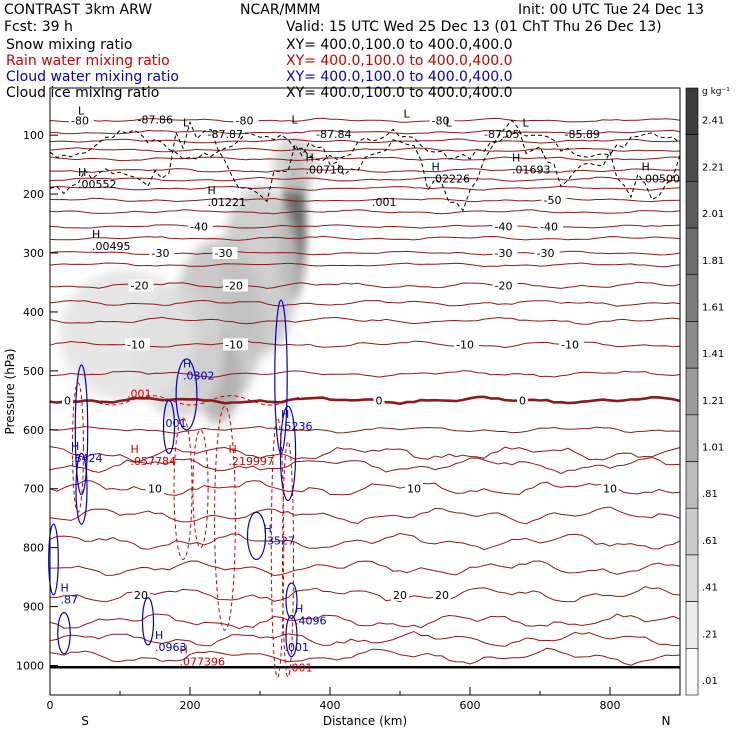 This screenshot has width=740, height=740. Describe the element at coordinates (38, 27) in the screenshot. I see `forecast-hour: Fcst: 39 h` at that location.